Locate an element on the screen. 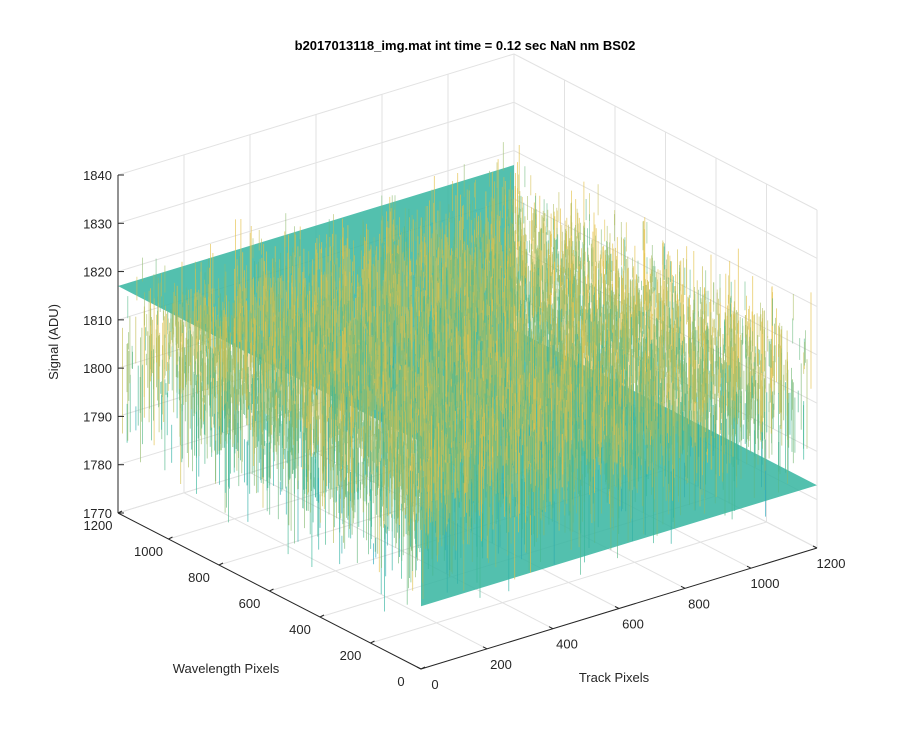 This screenshot has height=750, width=900. z-tick-label: 1780 is located at coordinates (97, 465).